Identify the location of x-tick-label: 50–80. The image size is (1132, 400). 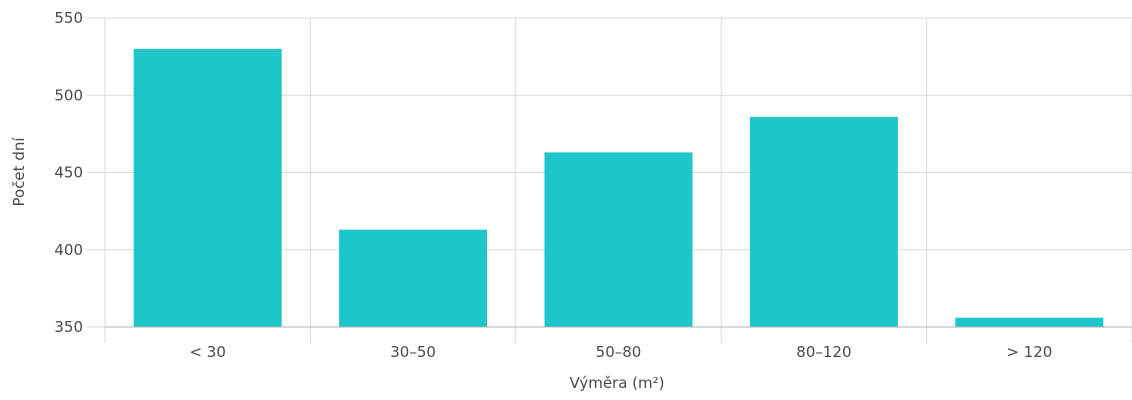
(619, 352).